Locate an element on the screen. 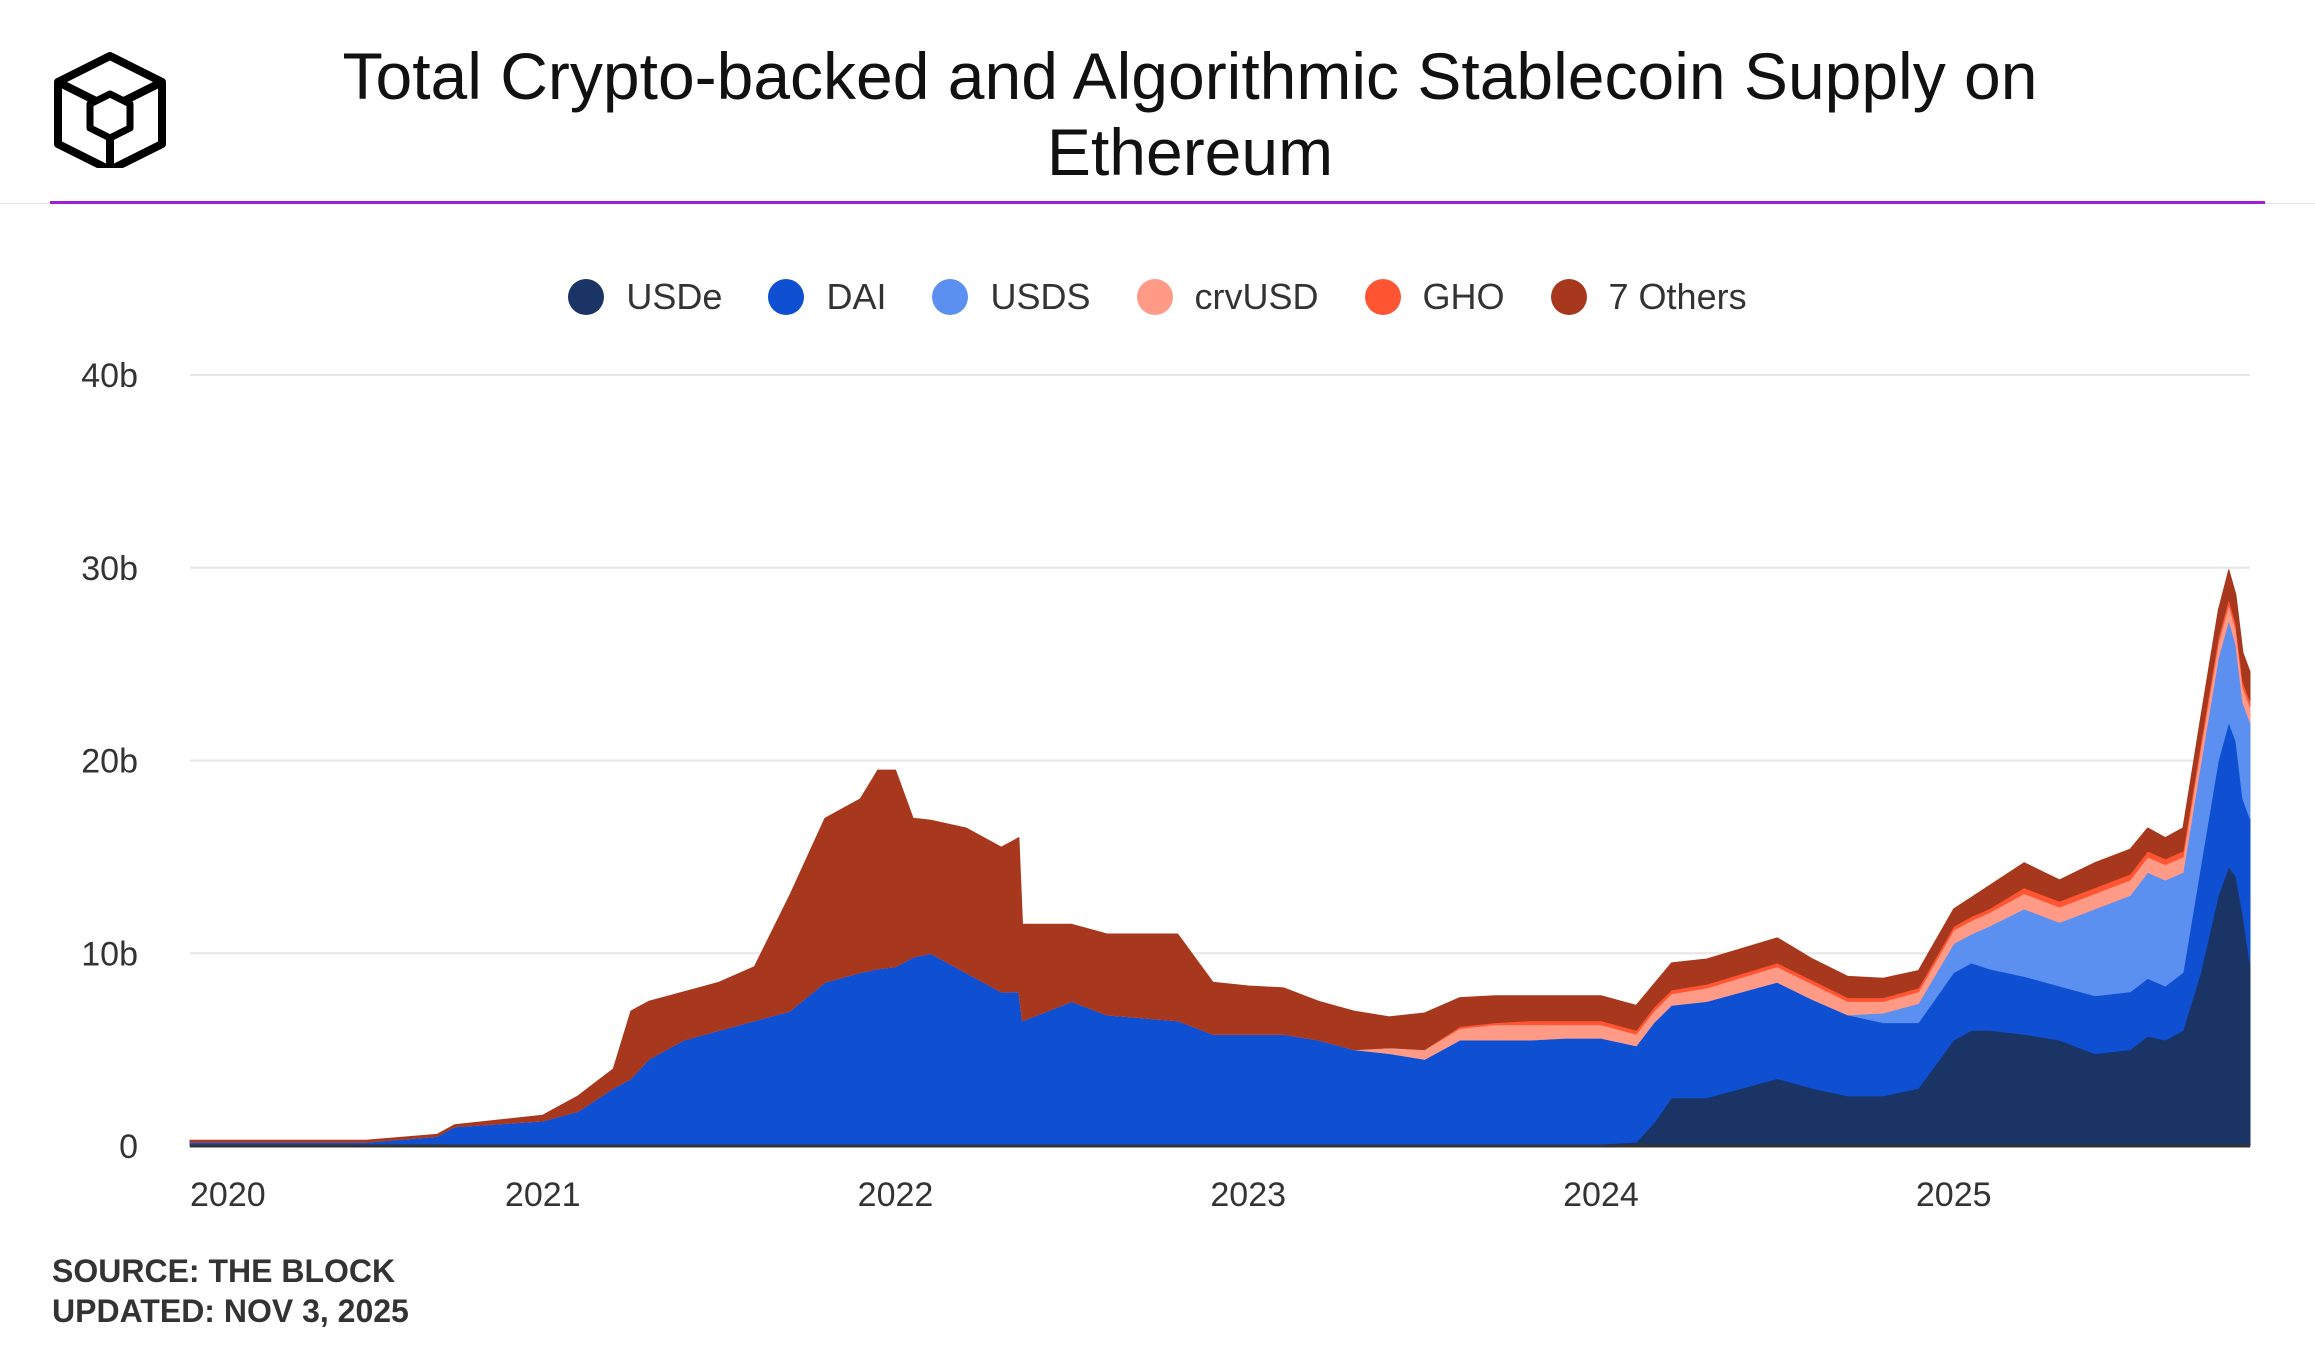 The width and height of the screenshot is (2315, 1350). legend-label-crvusd: crvUSD is located at coordinates (1256, 296).